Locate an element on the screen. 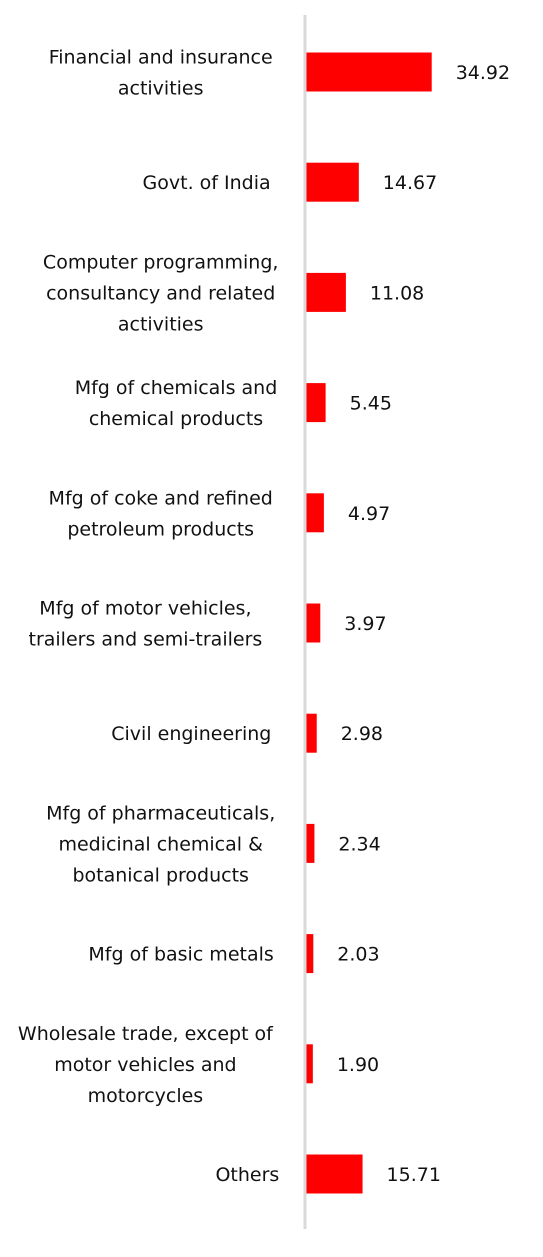 This screenshot has height=1257, width=543. category-label-0-line-1: activities is located at coordinates (161, 89).